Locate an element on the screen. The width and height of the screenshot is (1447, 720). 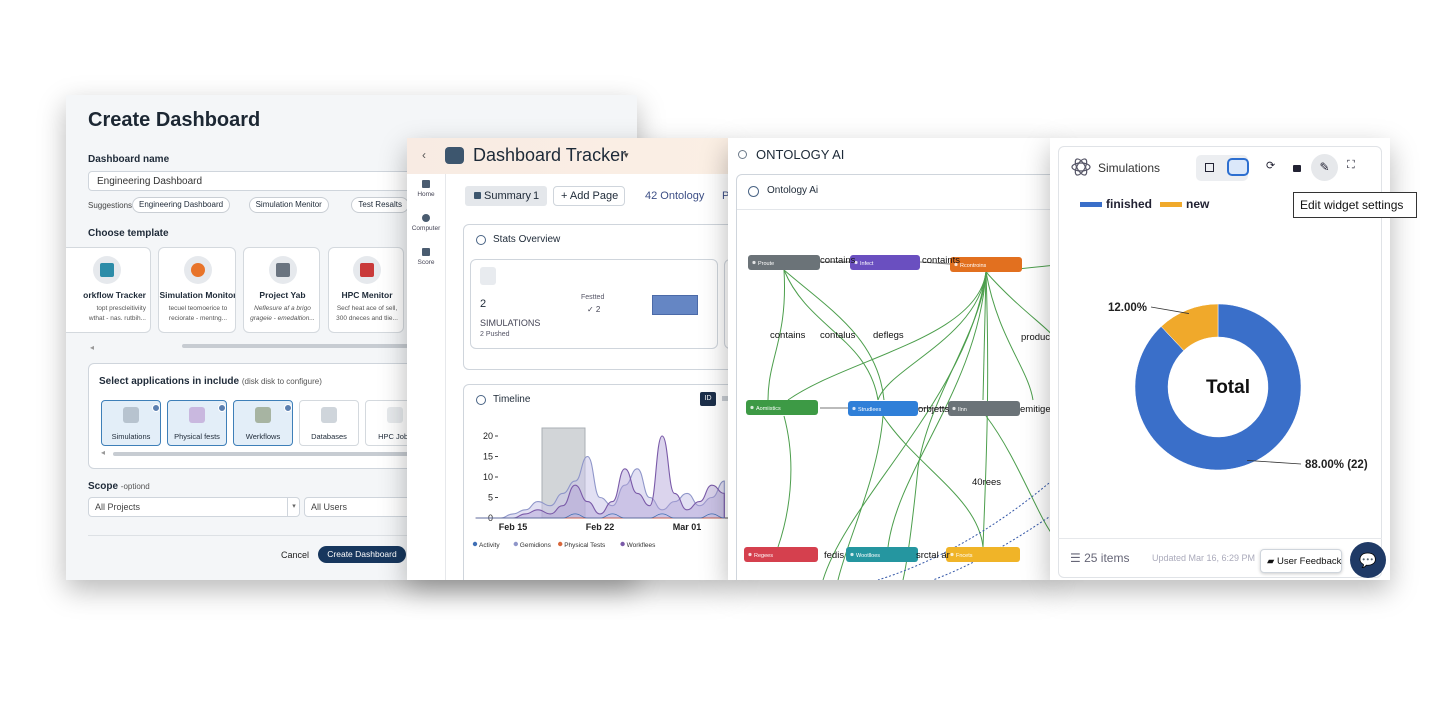
add-page-button: + Add Page is located at coordinates (589, 196).